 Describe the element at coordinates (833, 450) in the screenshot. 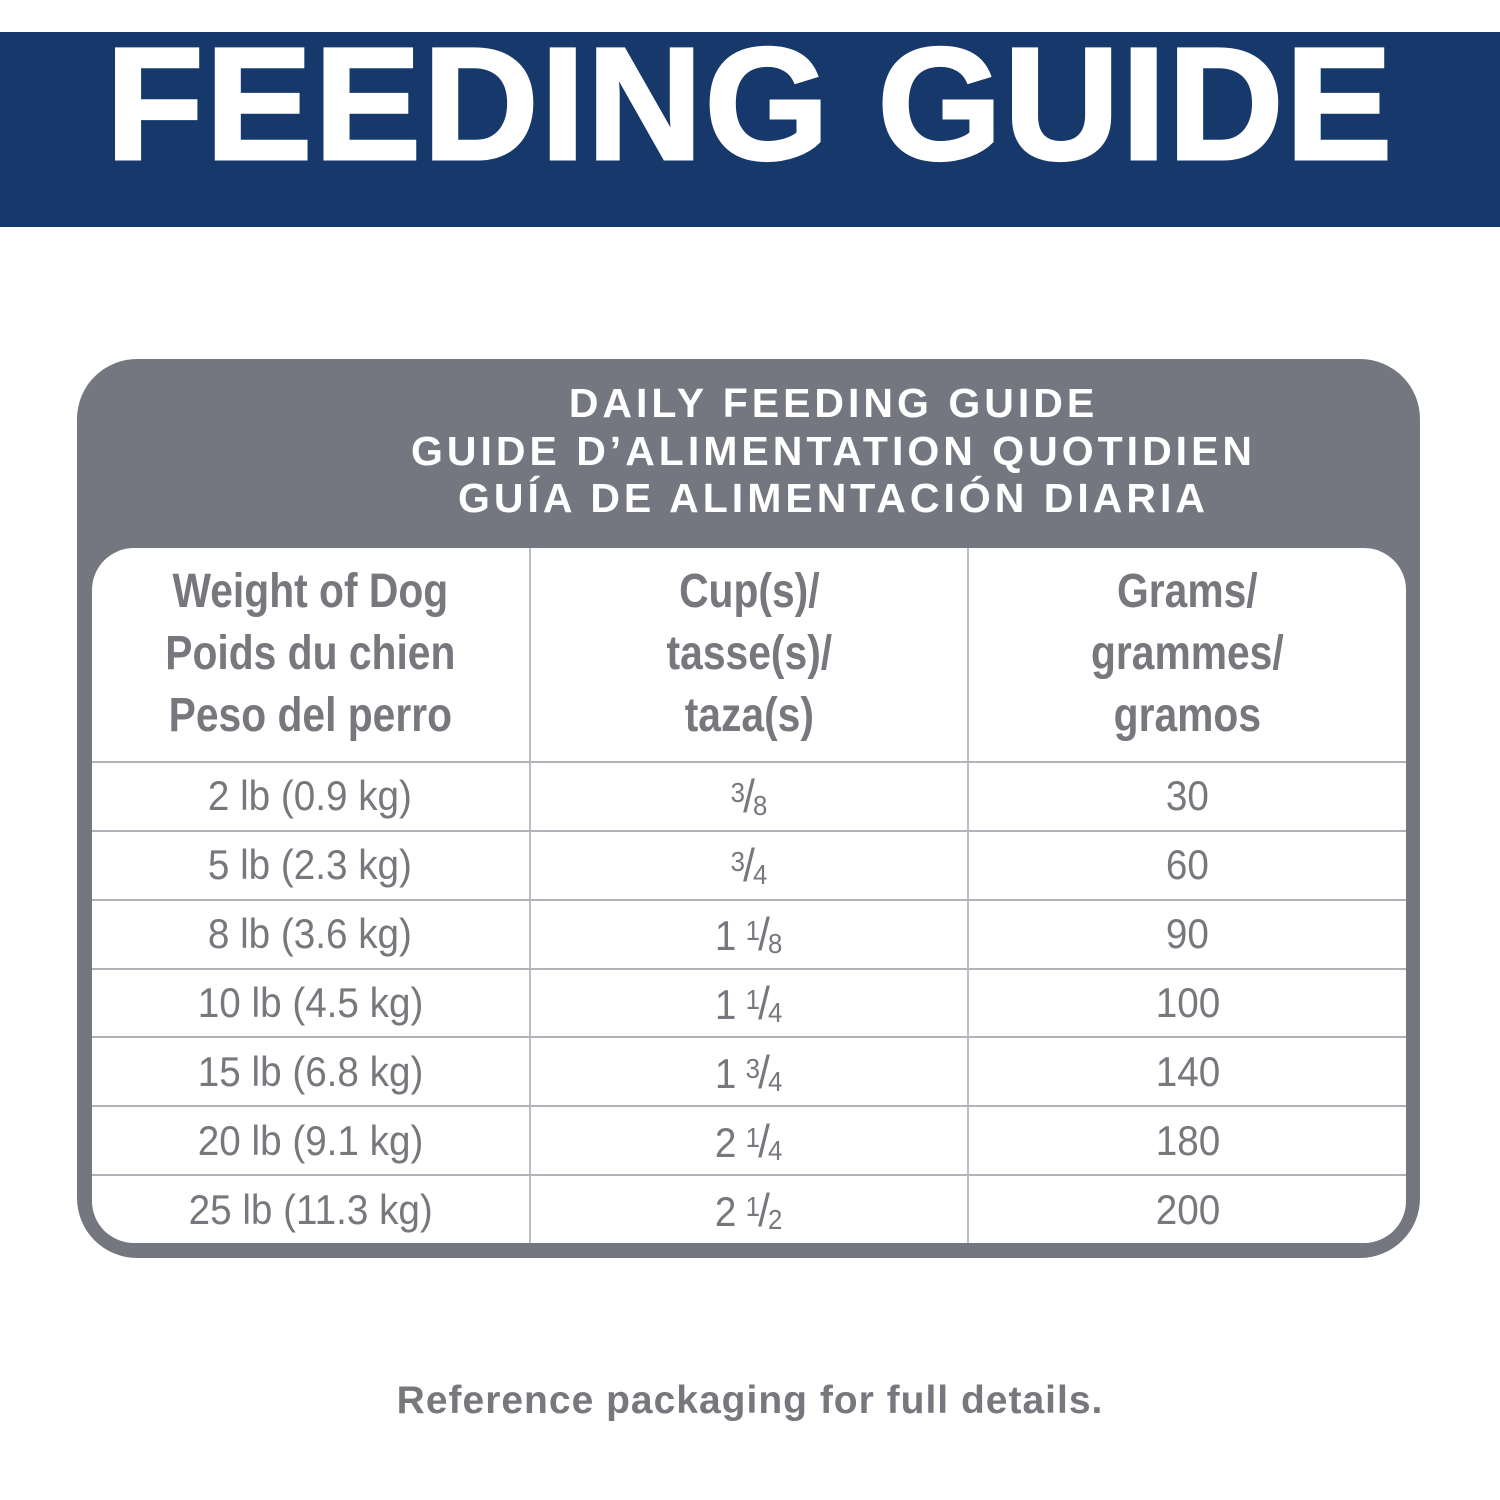

I see `panel-title-line-fr: GUIDE D’ALIMENTATION QUOTIDIEN` at that location.